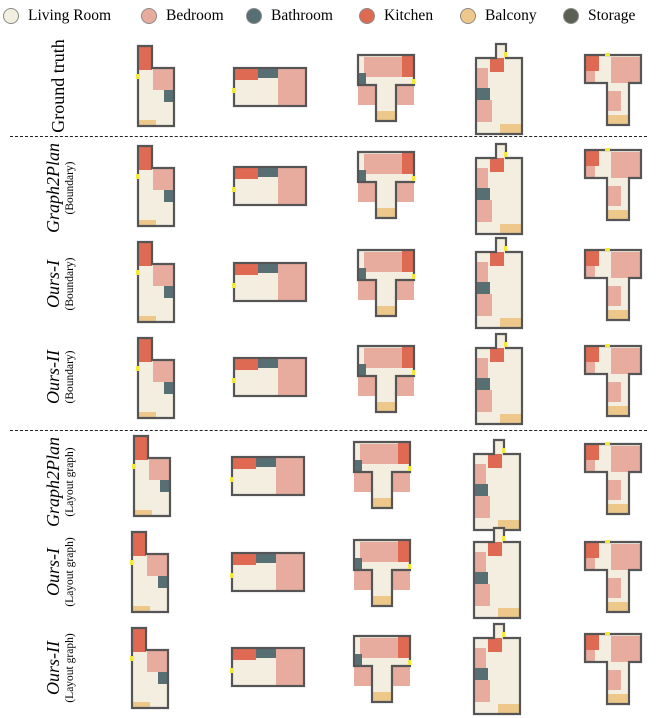 The width and height of the screenshot is (667, 718). I want to click on legend-label: Balcony, so click(511, 15).